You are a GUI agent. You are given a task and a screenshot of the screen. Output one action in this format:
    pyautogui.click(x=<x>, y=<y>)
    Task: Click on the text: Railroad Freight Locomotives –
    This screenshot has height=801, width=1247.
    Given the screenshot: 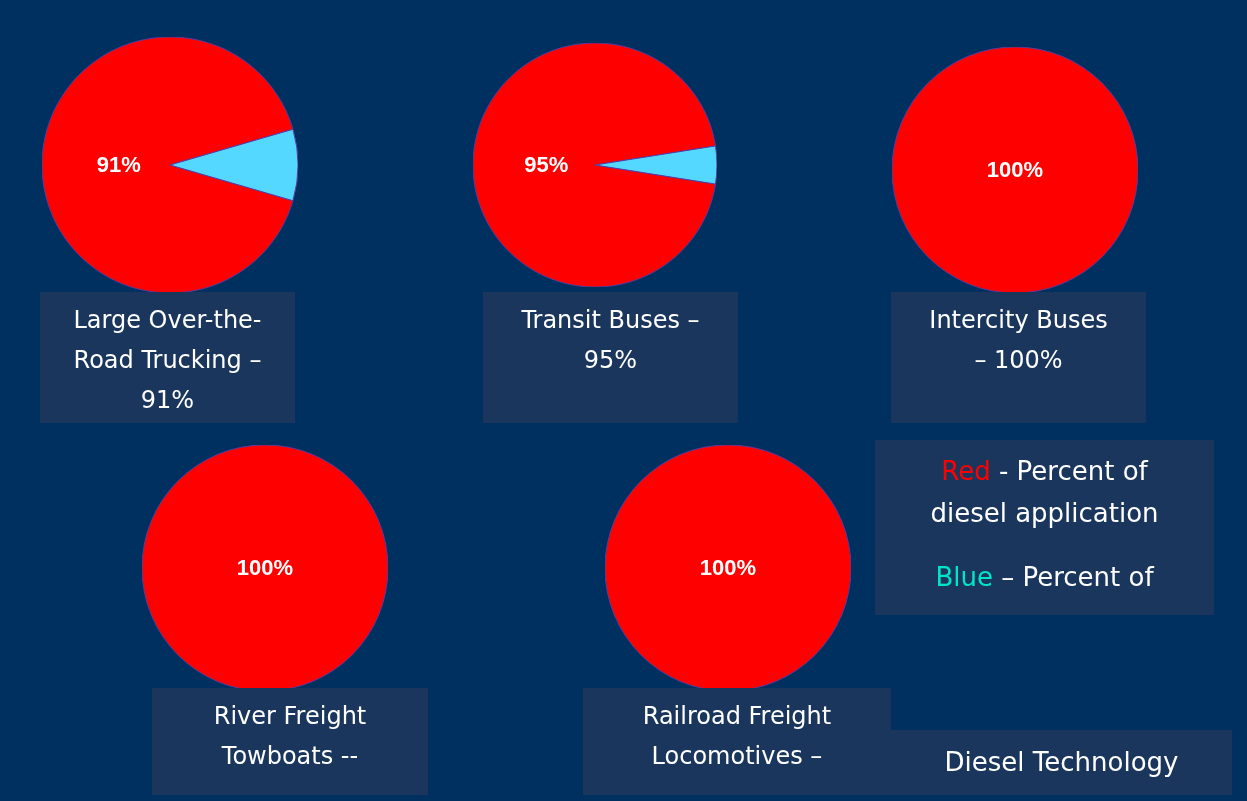 What is the action you would take?
    pyautogui.click(x=737, y=741)
    